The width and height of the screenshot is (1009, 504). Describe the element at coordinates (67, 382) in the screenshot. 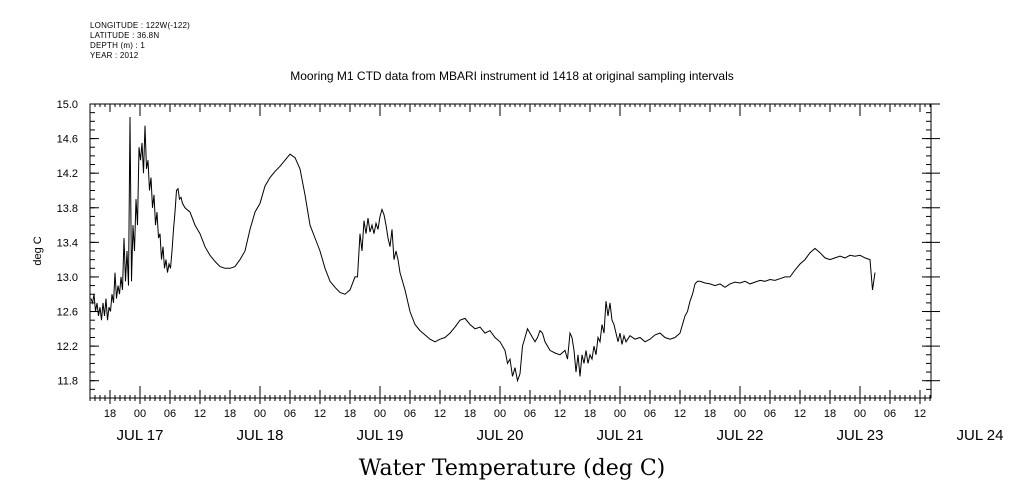

I see `y-tick-label: 11.8` at that location.